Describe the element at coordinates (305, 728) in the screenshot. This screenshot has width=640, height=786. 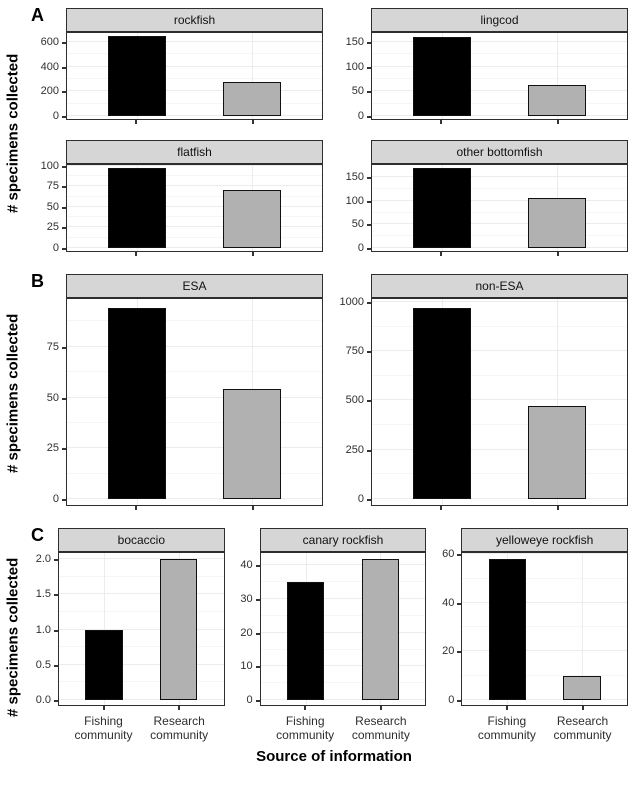
I see `x-tick-label-fishing-community: Fishing community` at that location.